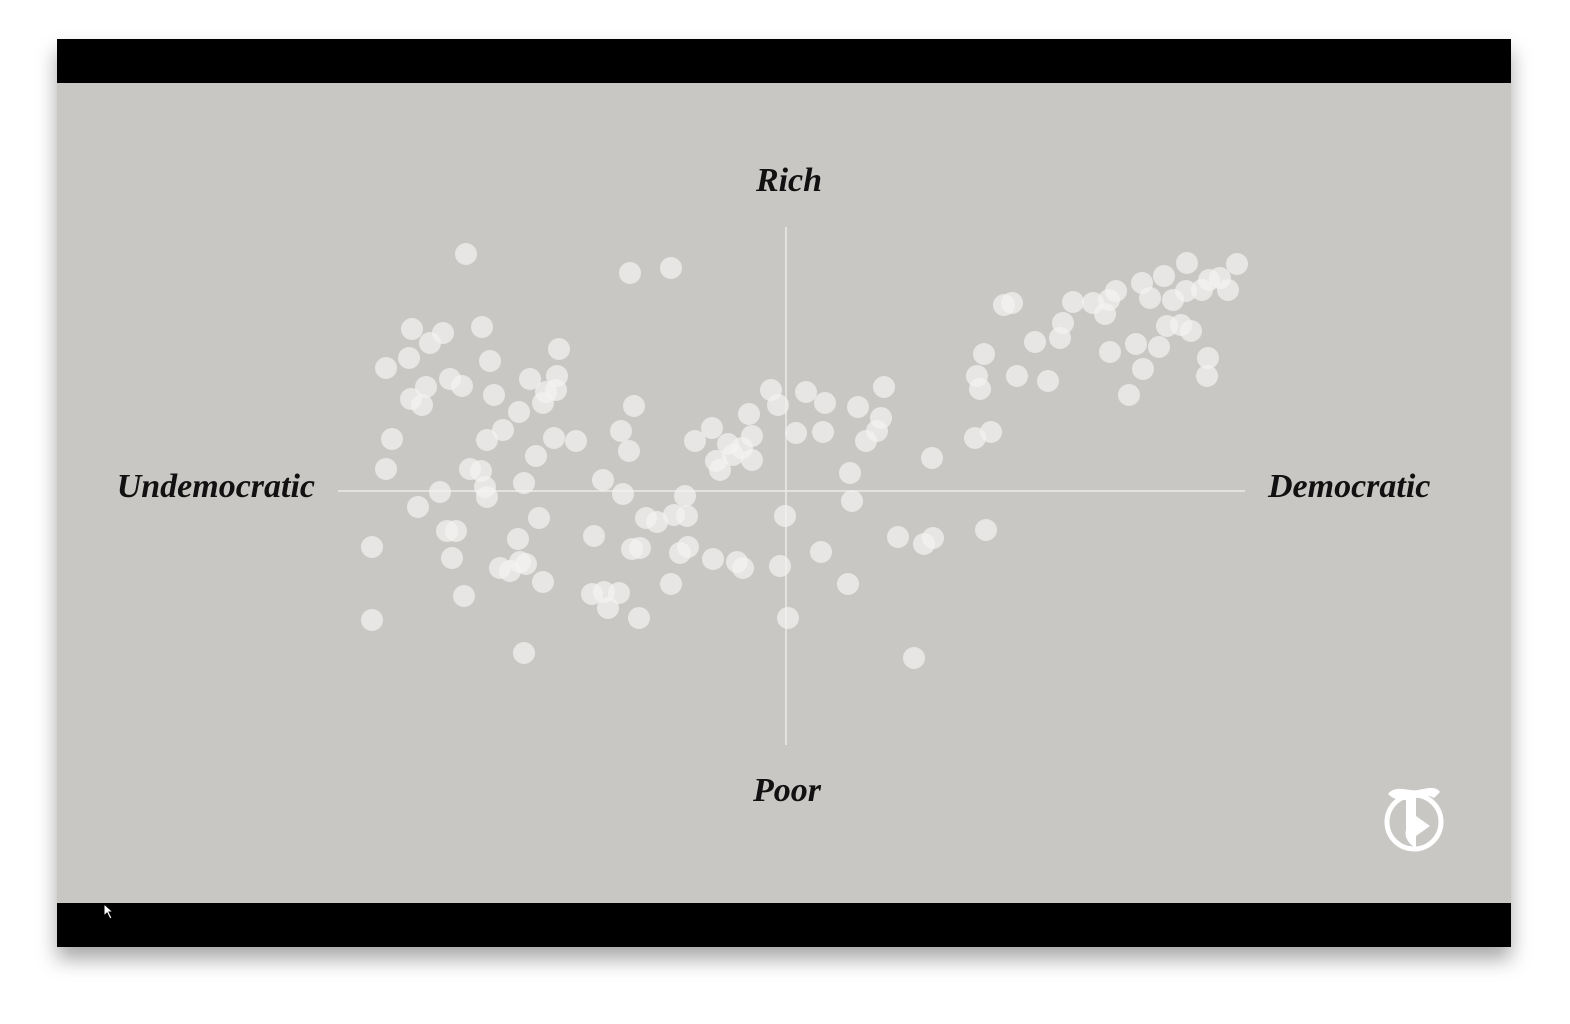  I want to click on bottom-label: Poor, so click(787, 790).